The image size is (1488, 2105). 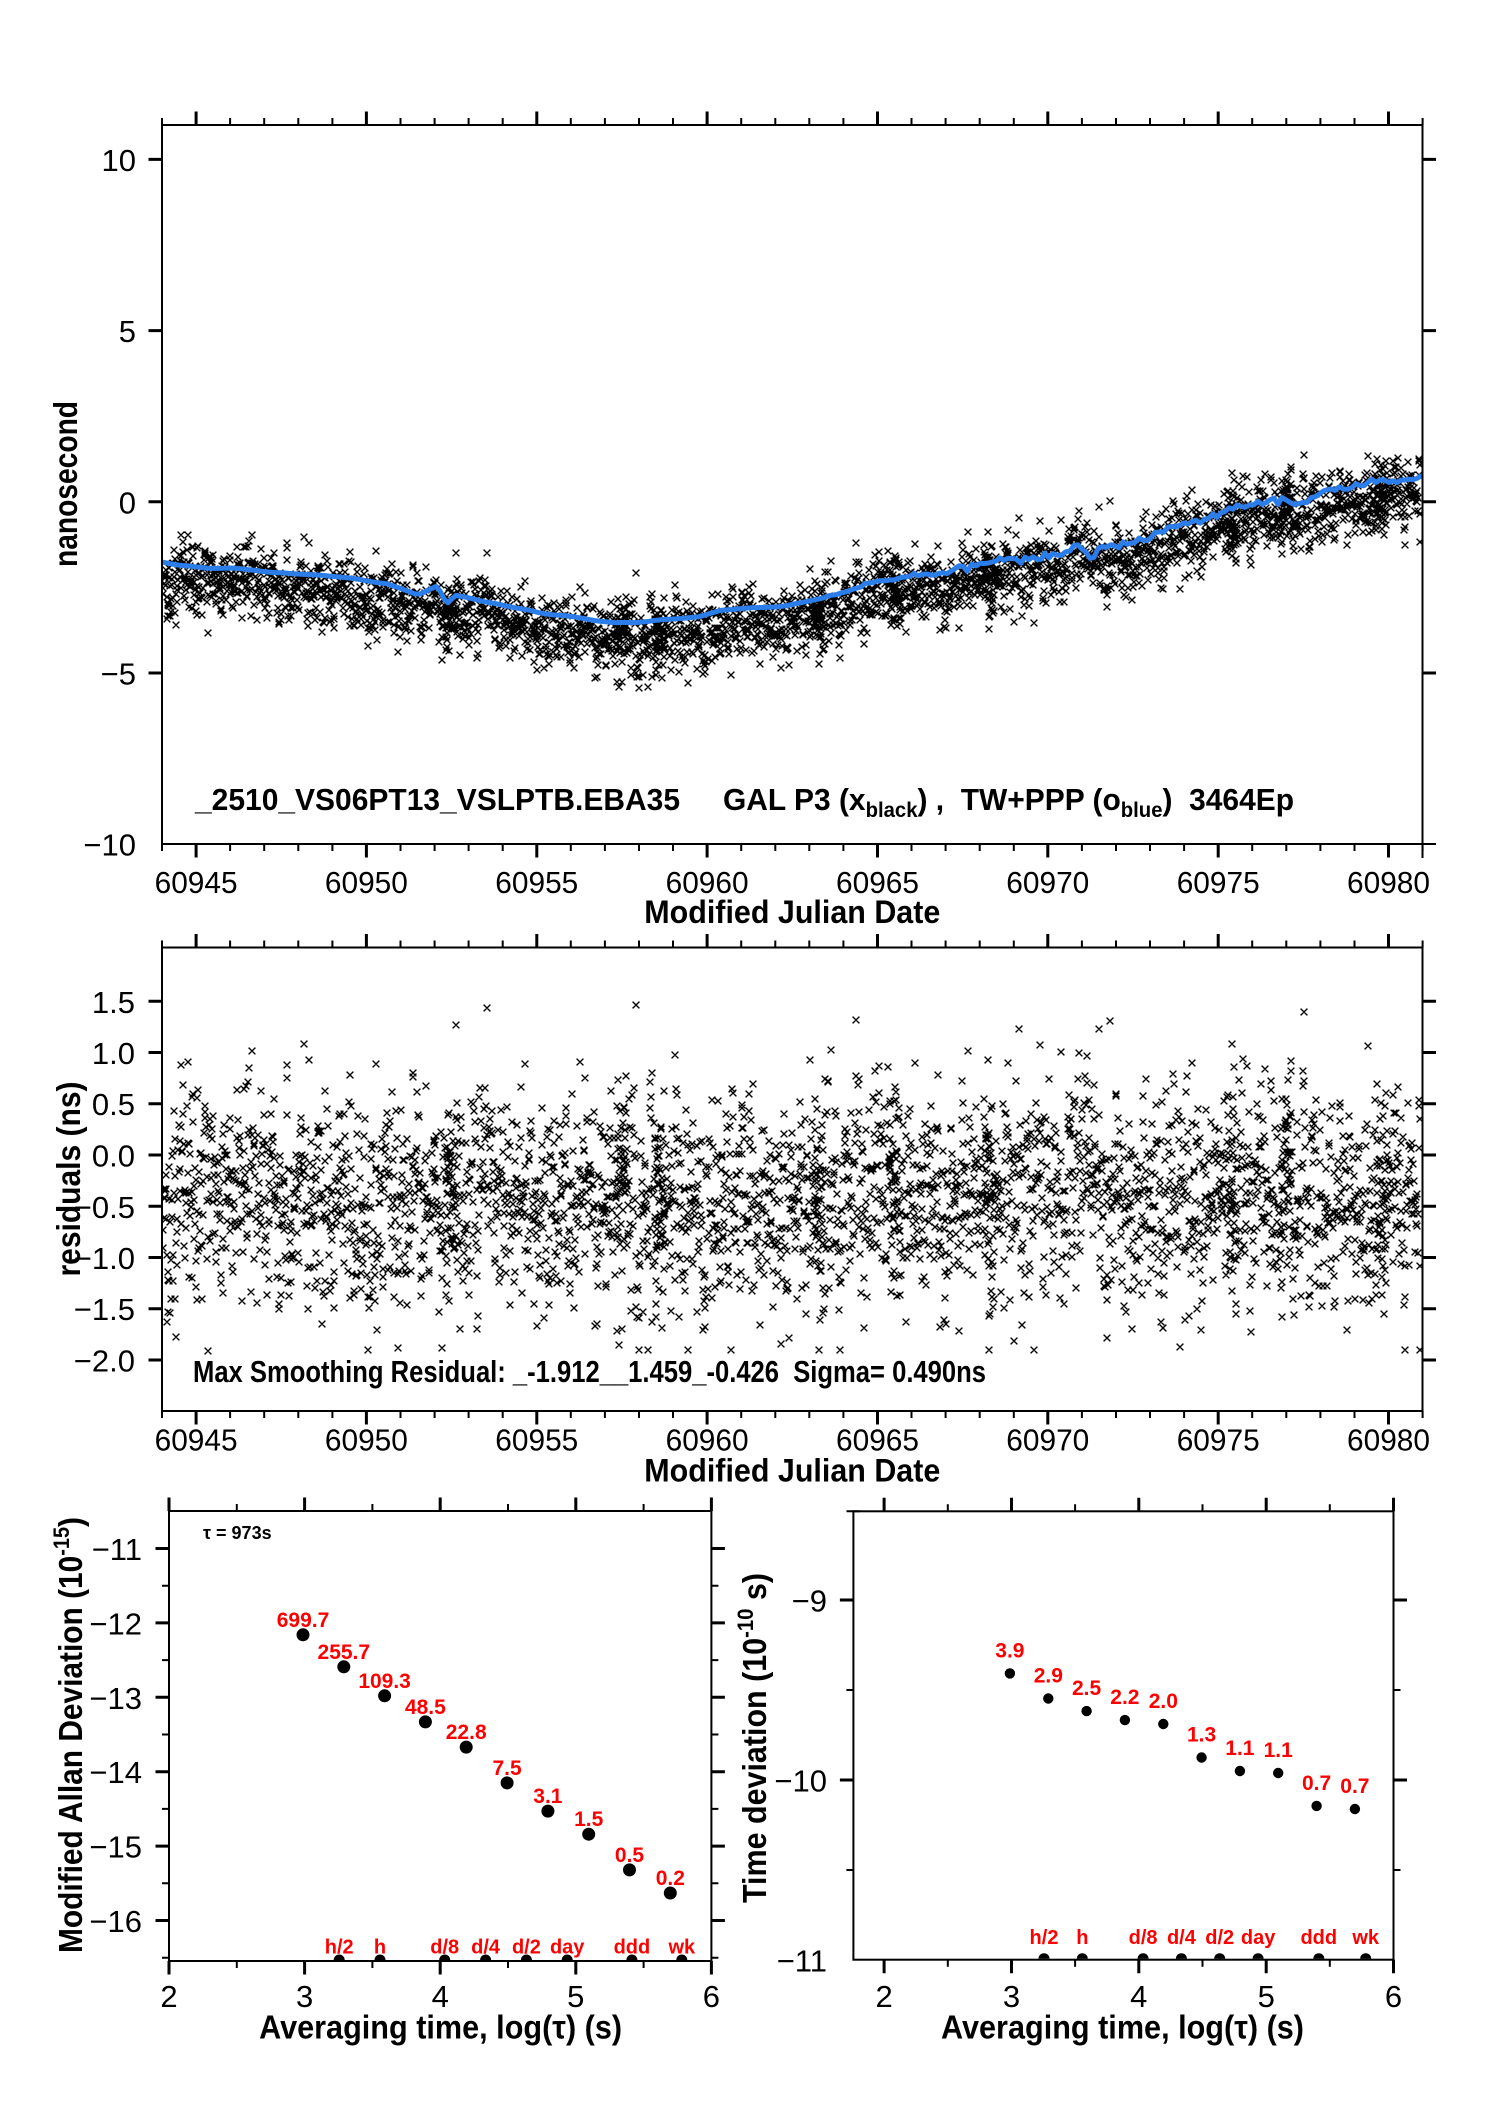 What do you see at coordinates (104, 1361) in the screenshot?
I see `svg-text: −2.0` at bounding box center [104, 1361].